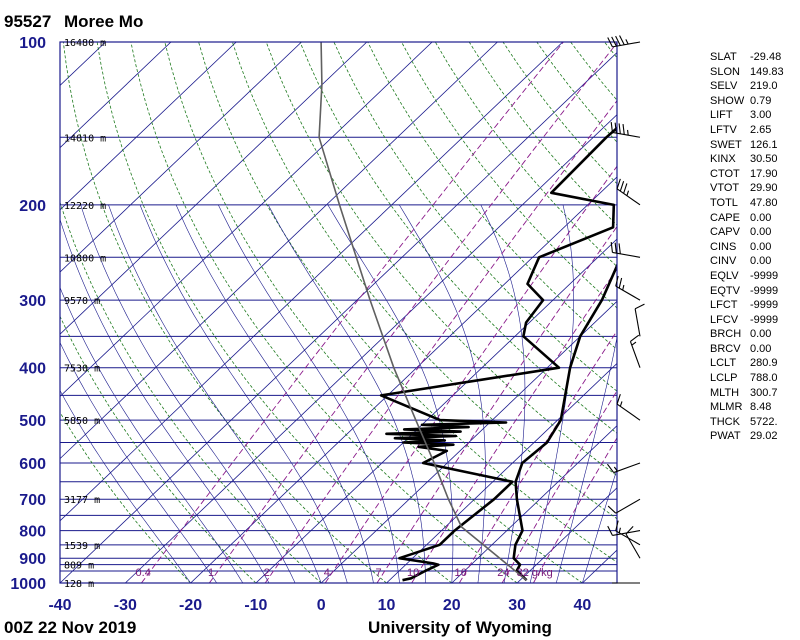 The image size is (800, 640). I want to click on station-name: Moree Mo, so click(103, 21).